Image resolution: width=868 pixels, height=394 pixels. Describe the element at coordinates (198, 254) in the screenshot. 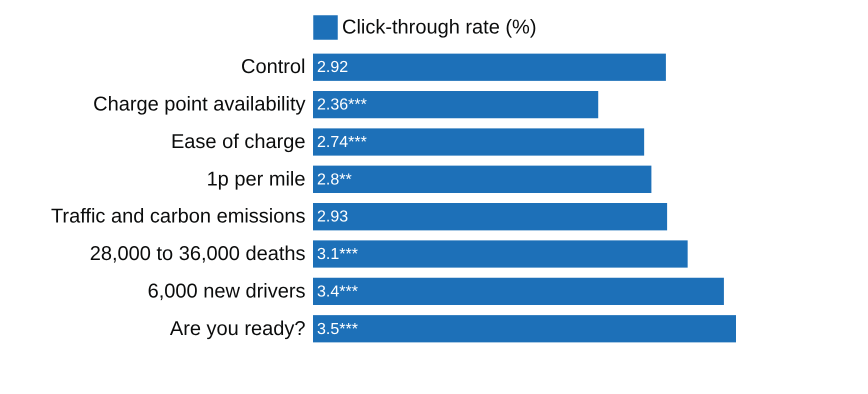

I see `y-tick-label: 28,000 to 36,000 deaths` at that location.